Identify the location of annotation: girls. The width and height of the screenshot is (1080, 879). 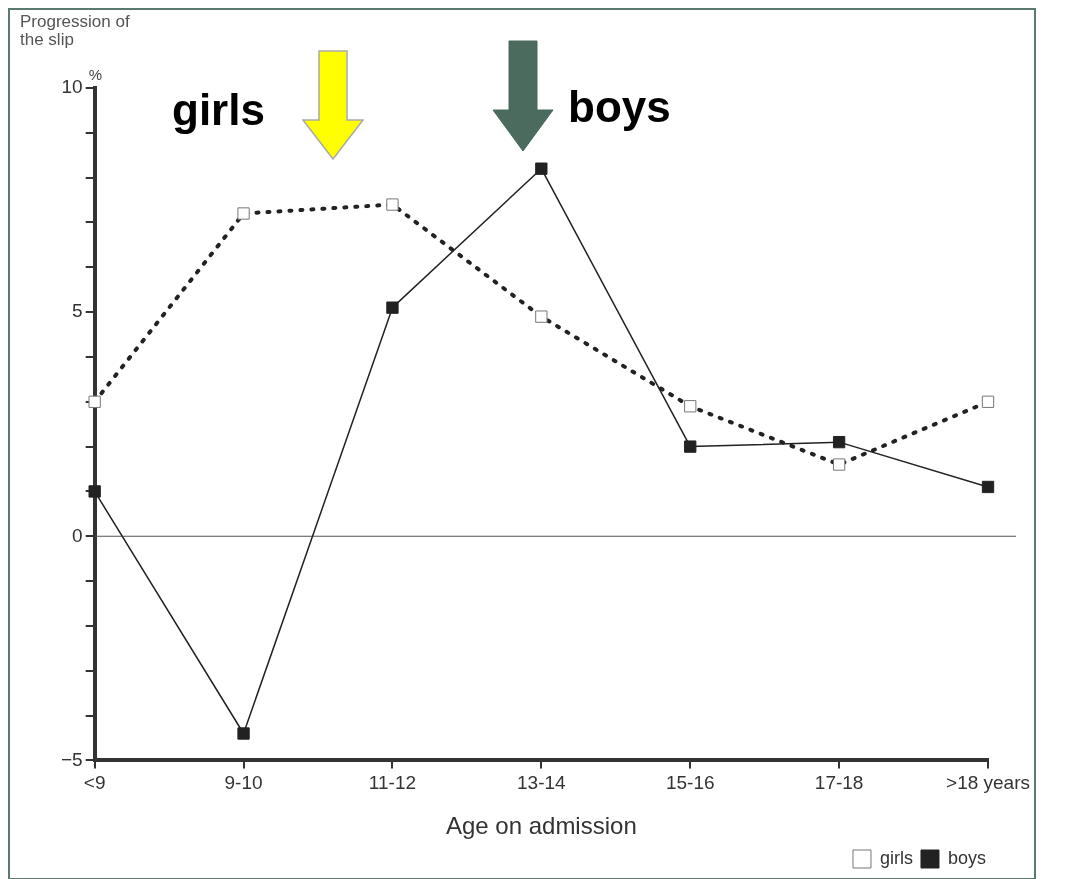
(218, 110).